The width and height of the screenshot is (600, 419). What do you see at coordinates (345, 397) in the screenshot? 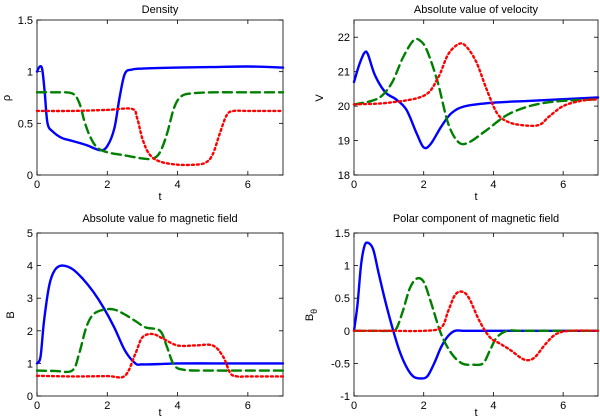
I see `y-tick-label: -1` at bounding box center [345, 397].